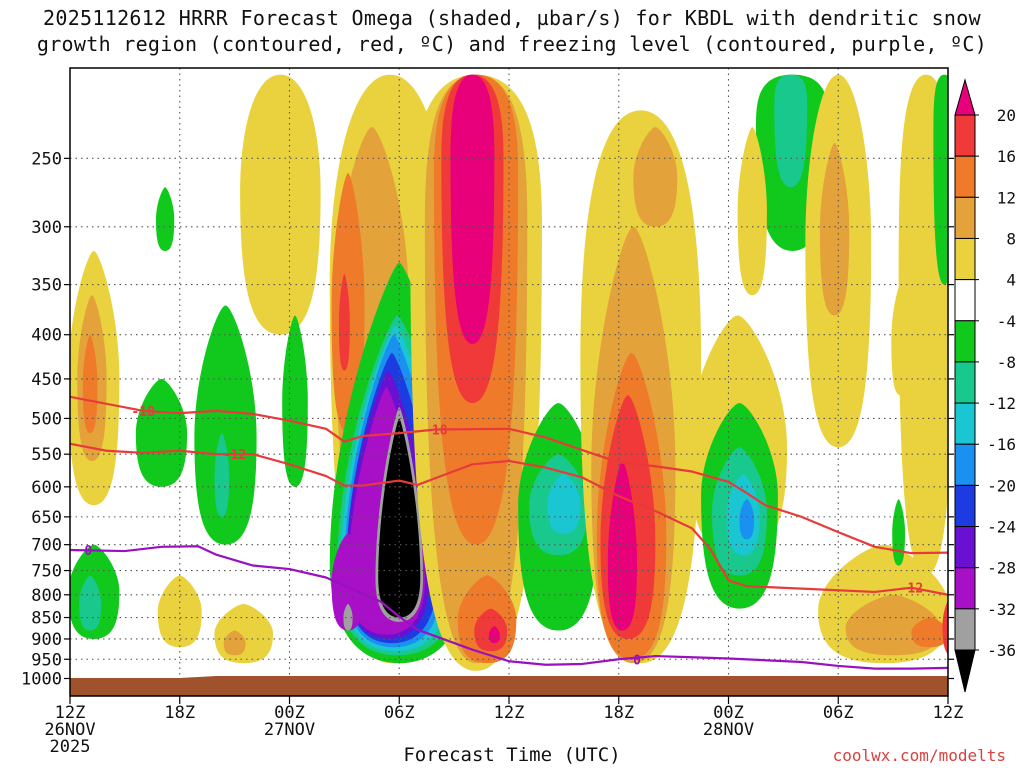 Image resolution: width=1024 pixels, height=768 pixels. What do you see at coordinates (46, 336) in the screenshot?
I see `y-tick-label-400: 400` at bounding box center [46, 336].